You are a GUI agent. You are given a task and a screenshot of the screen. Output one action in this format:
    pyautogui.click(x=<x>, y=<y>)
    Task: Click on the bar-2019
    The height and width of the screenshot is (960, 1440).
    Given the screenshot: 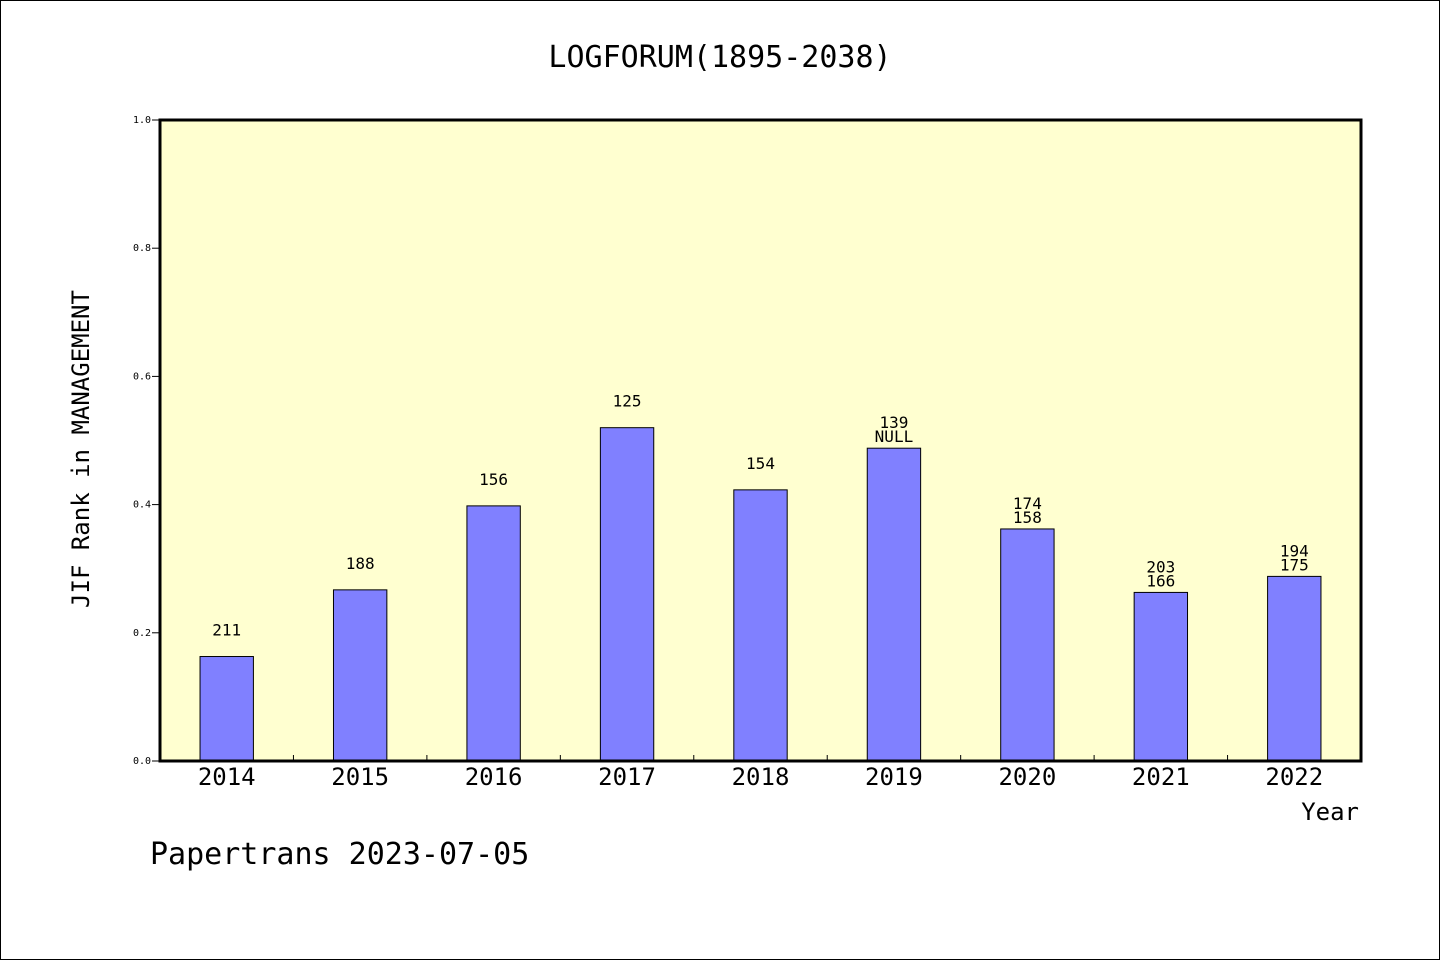 What is the action you would take?
    pyautogui.click(x=894, y=604)
    